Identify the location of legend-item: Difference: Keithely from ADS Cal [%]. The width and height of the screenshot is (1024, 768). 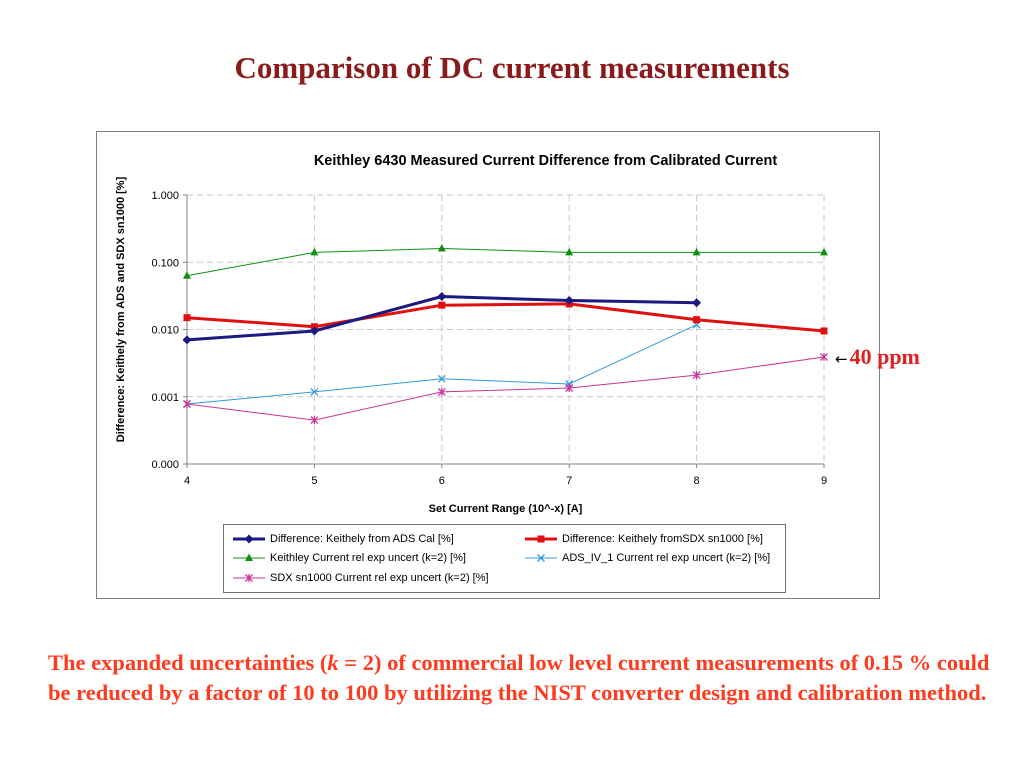
(343, 539).